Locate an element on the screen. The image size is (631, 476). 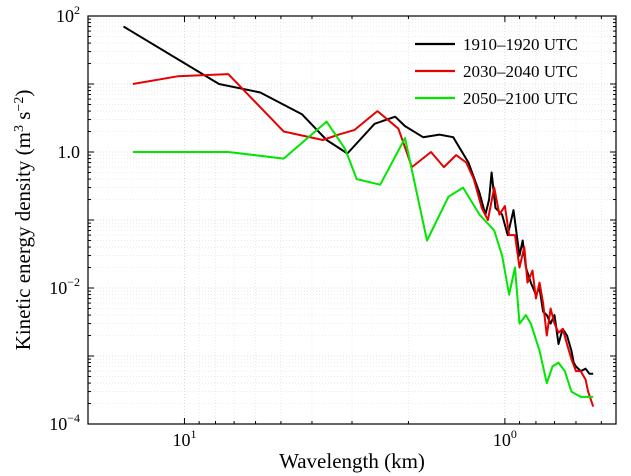
y-tick-label: 10⁻² is located at coordinates (64, 286).